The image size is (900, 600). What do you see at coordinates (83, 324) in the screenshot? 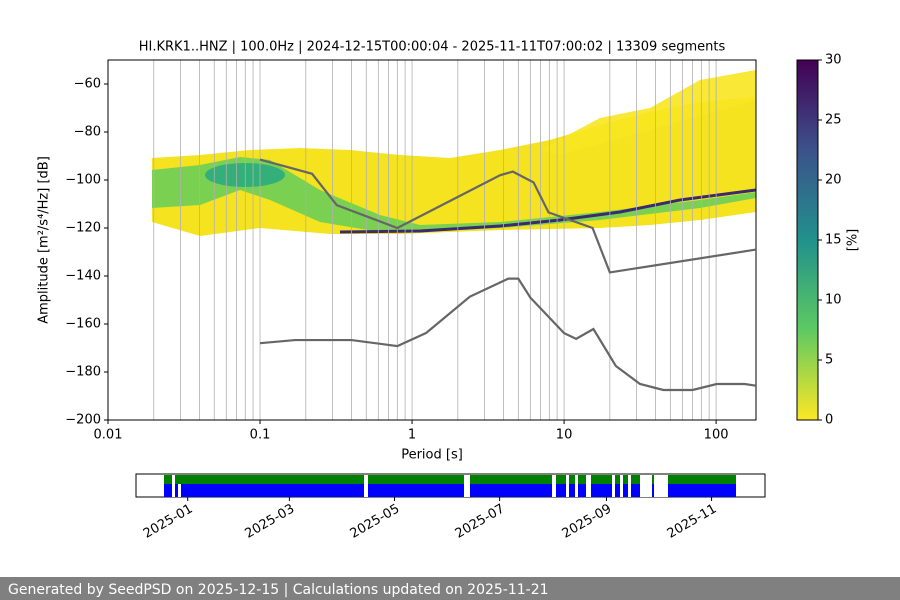
I see `y-tick-label: −160` at bounding box center [83, 324].